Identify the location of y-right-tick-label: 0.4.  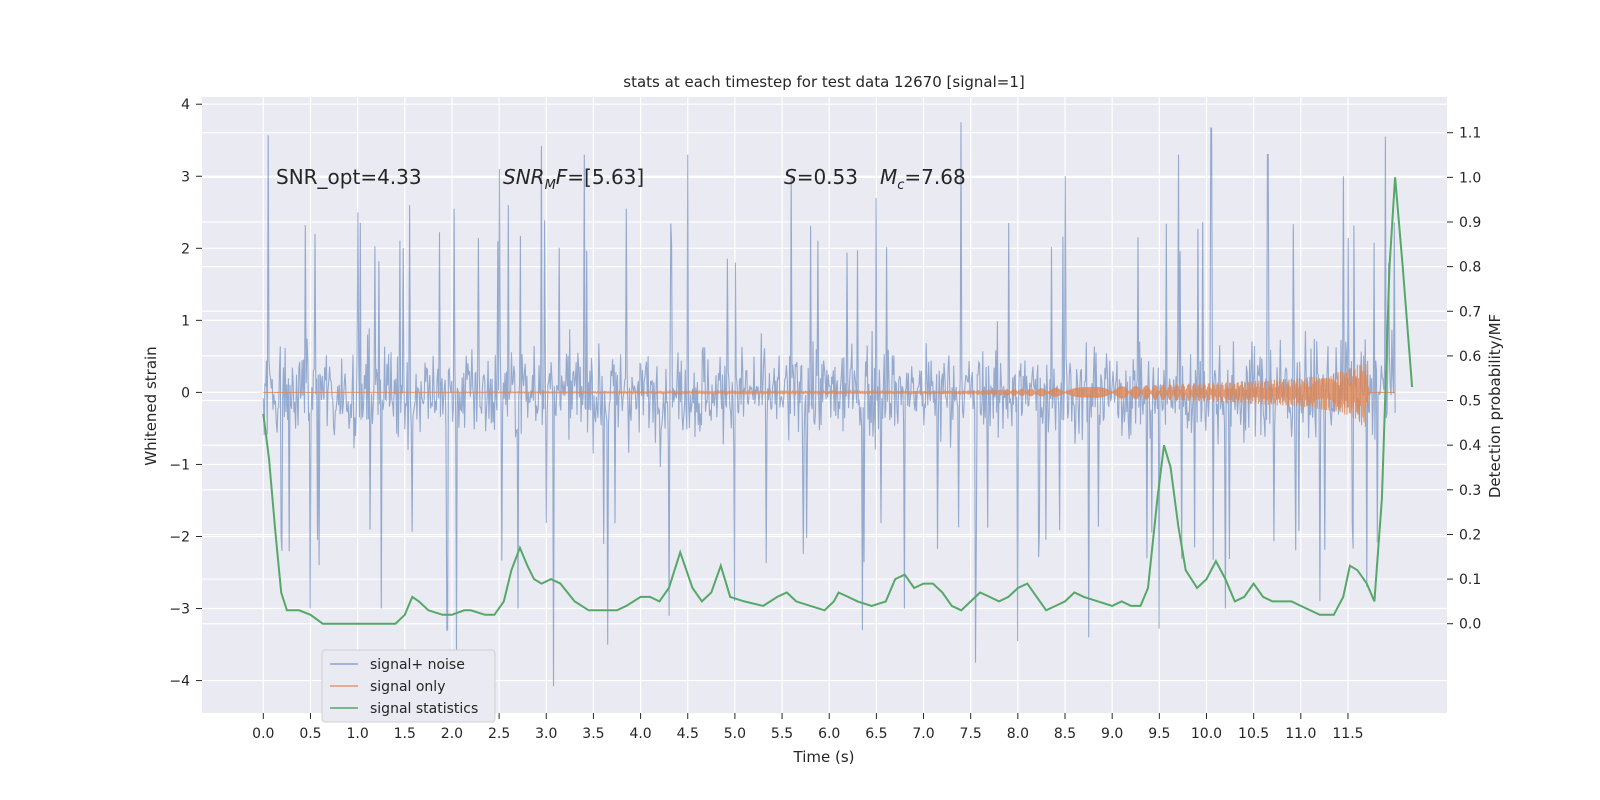
(1470, 446).